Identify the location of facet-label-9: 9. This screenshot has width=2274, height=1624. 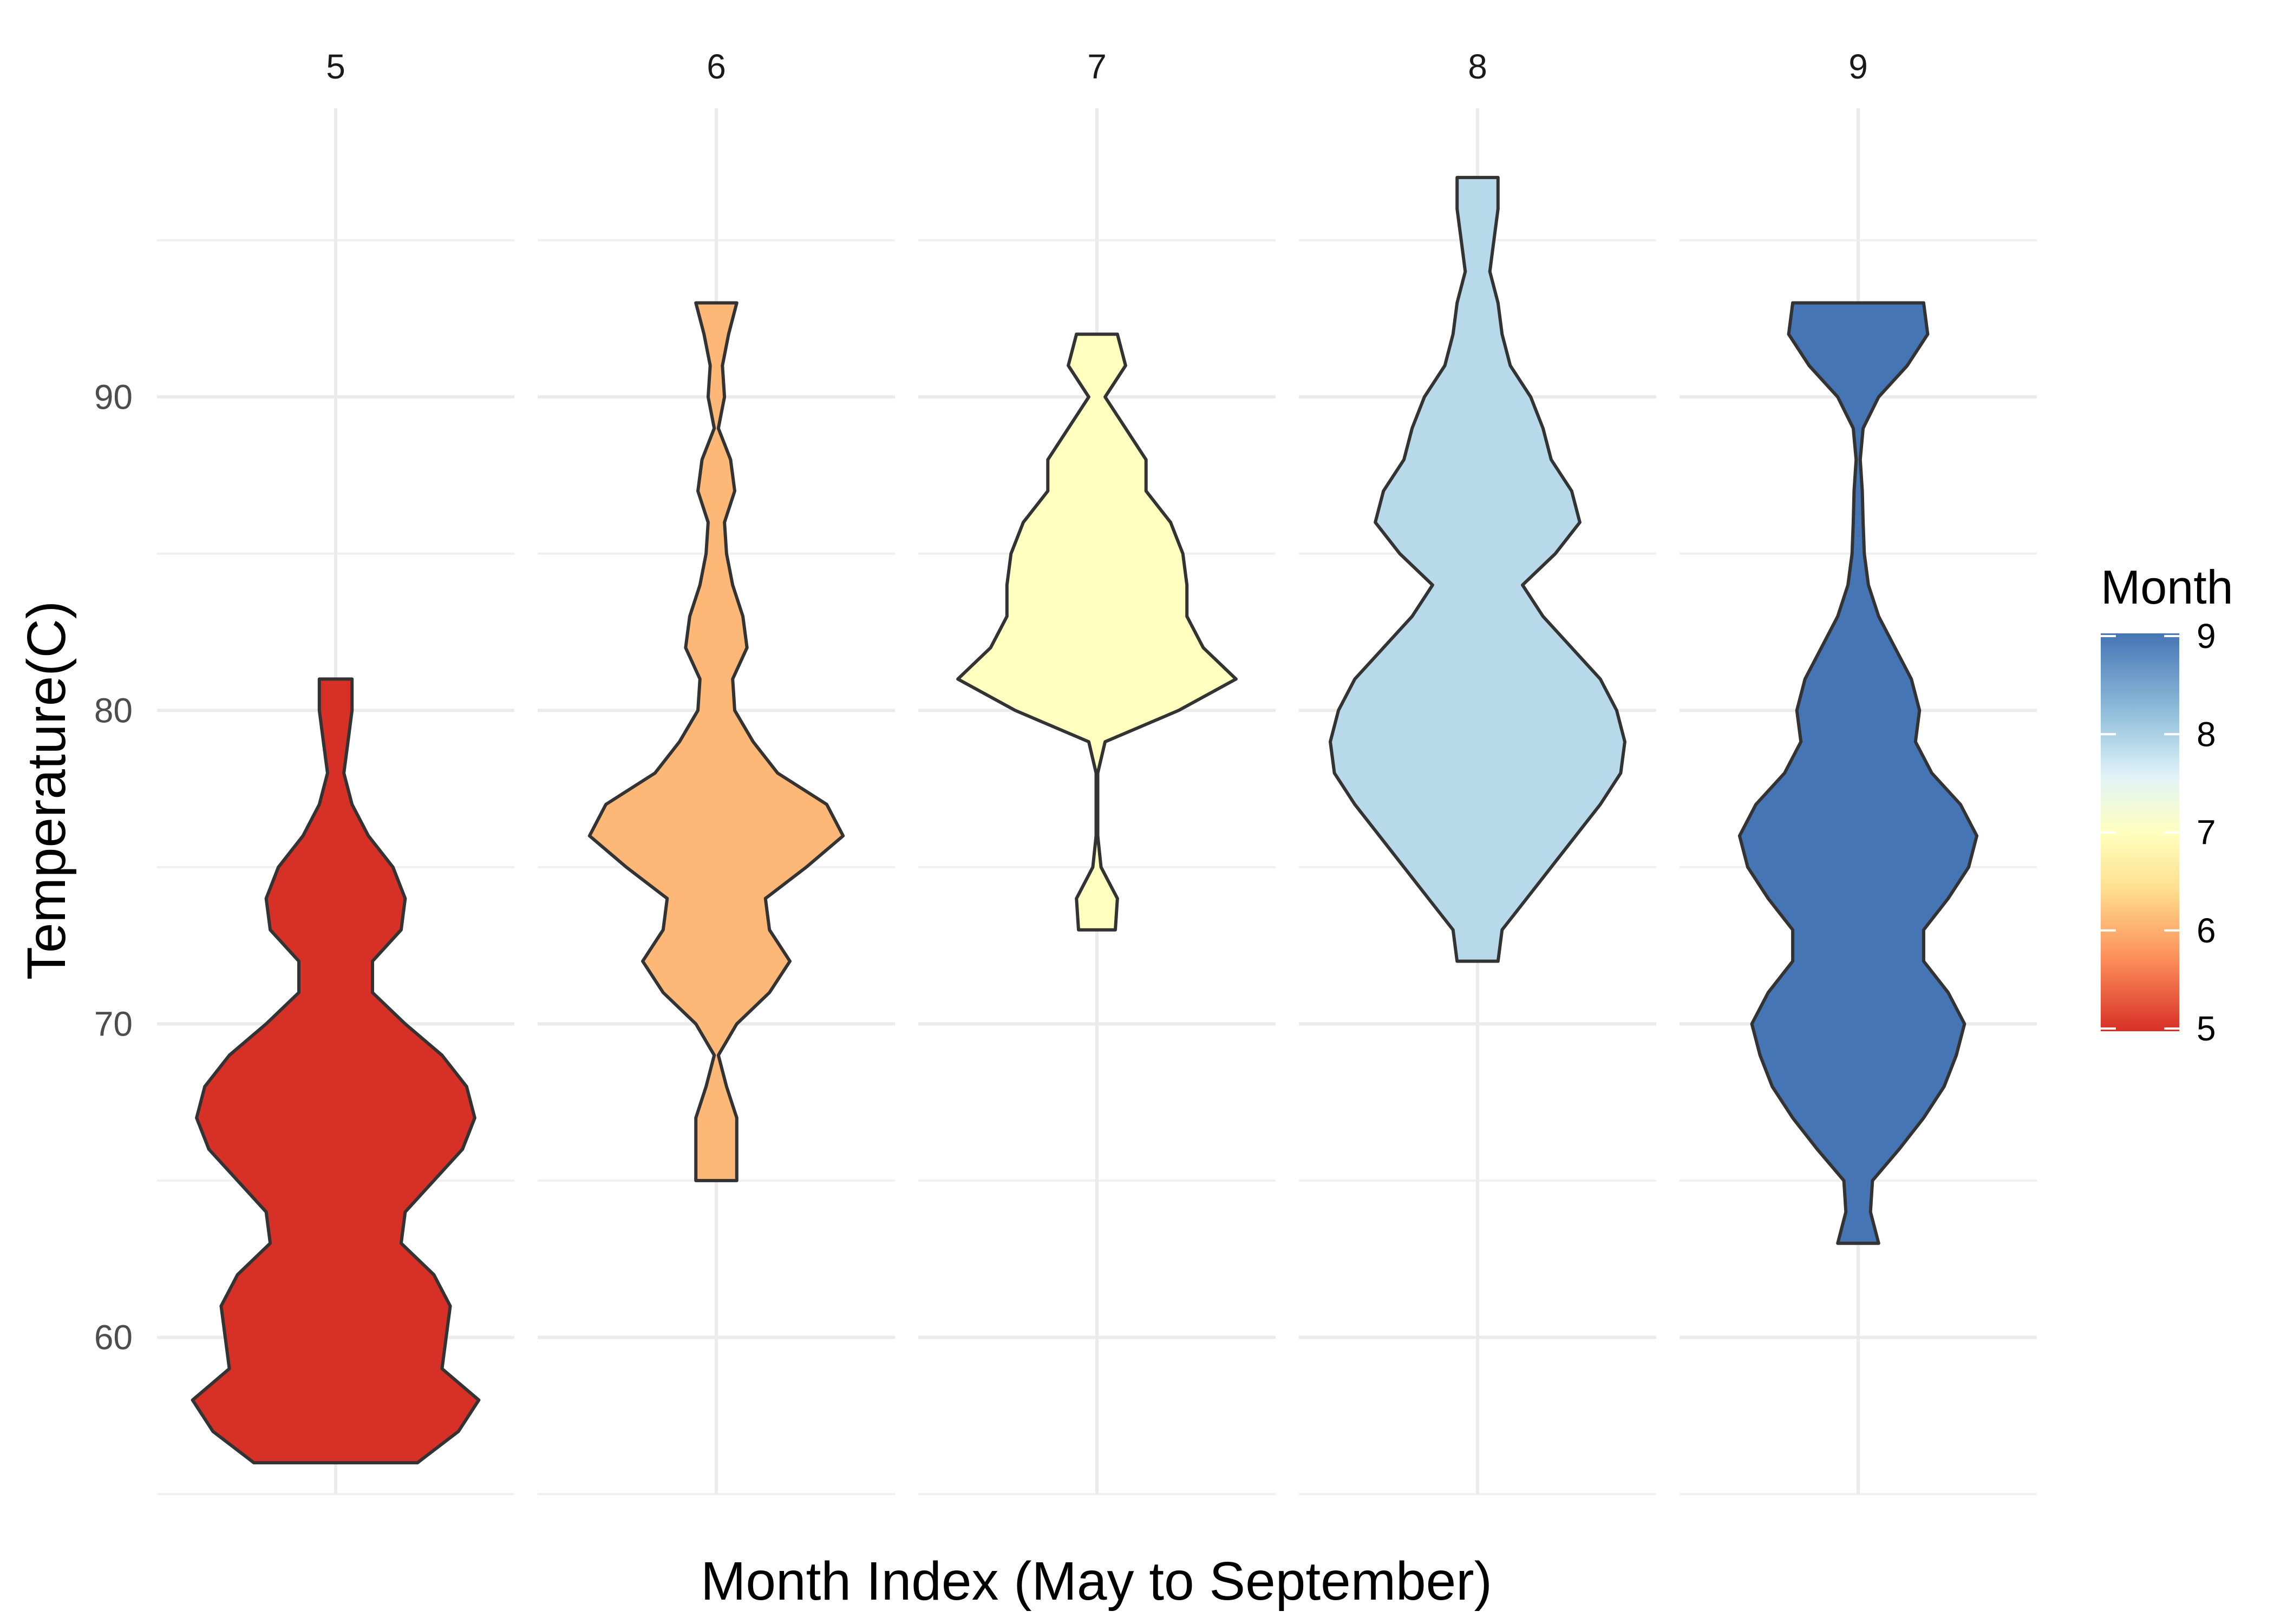
(1858, 66).